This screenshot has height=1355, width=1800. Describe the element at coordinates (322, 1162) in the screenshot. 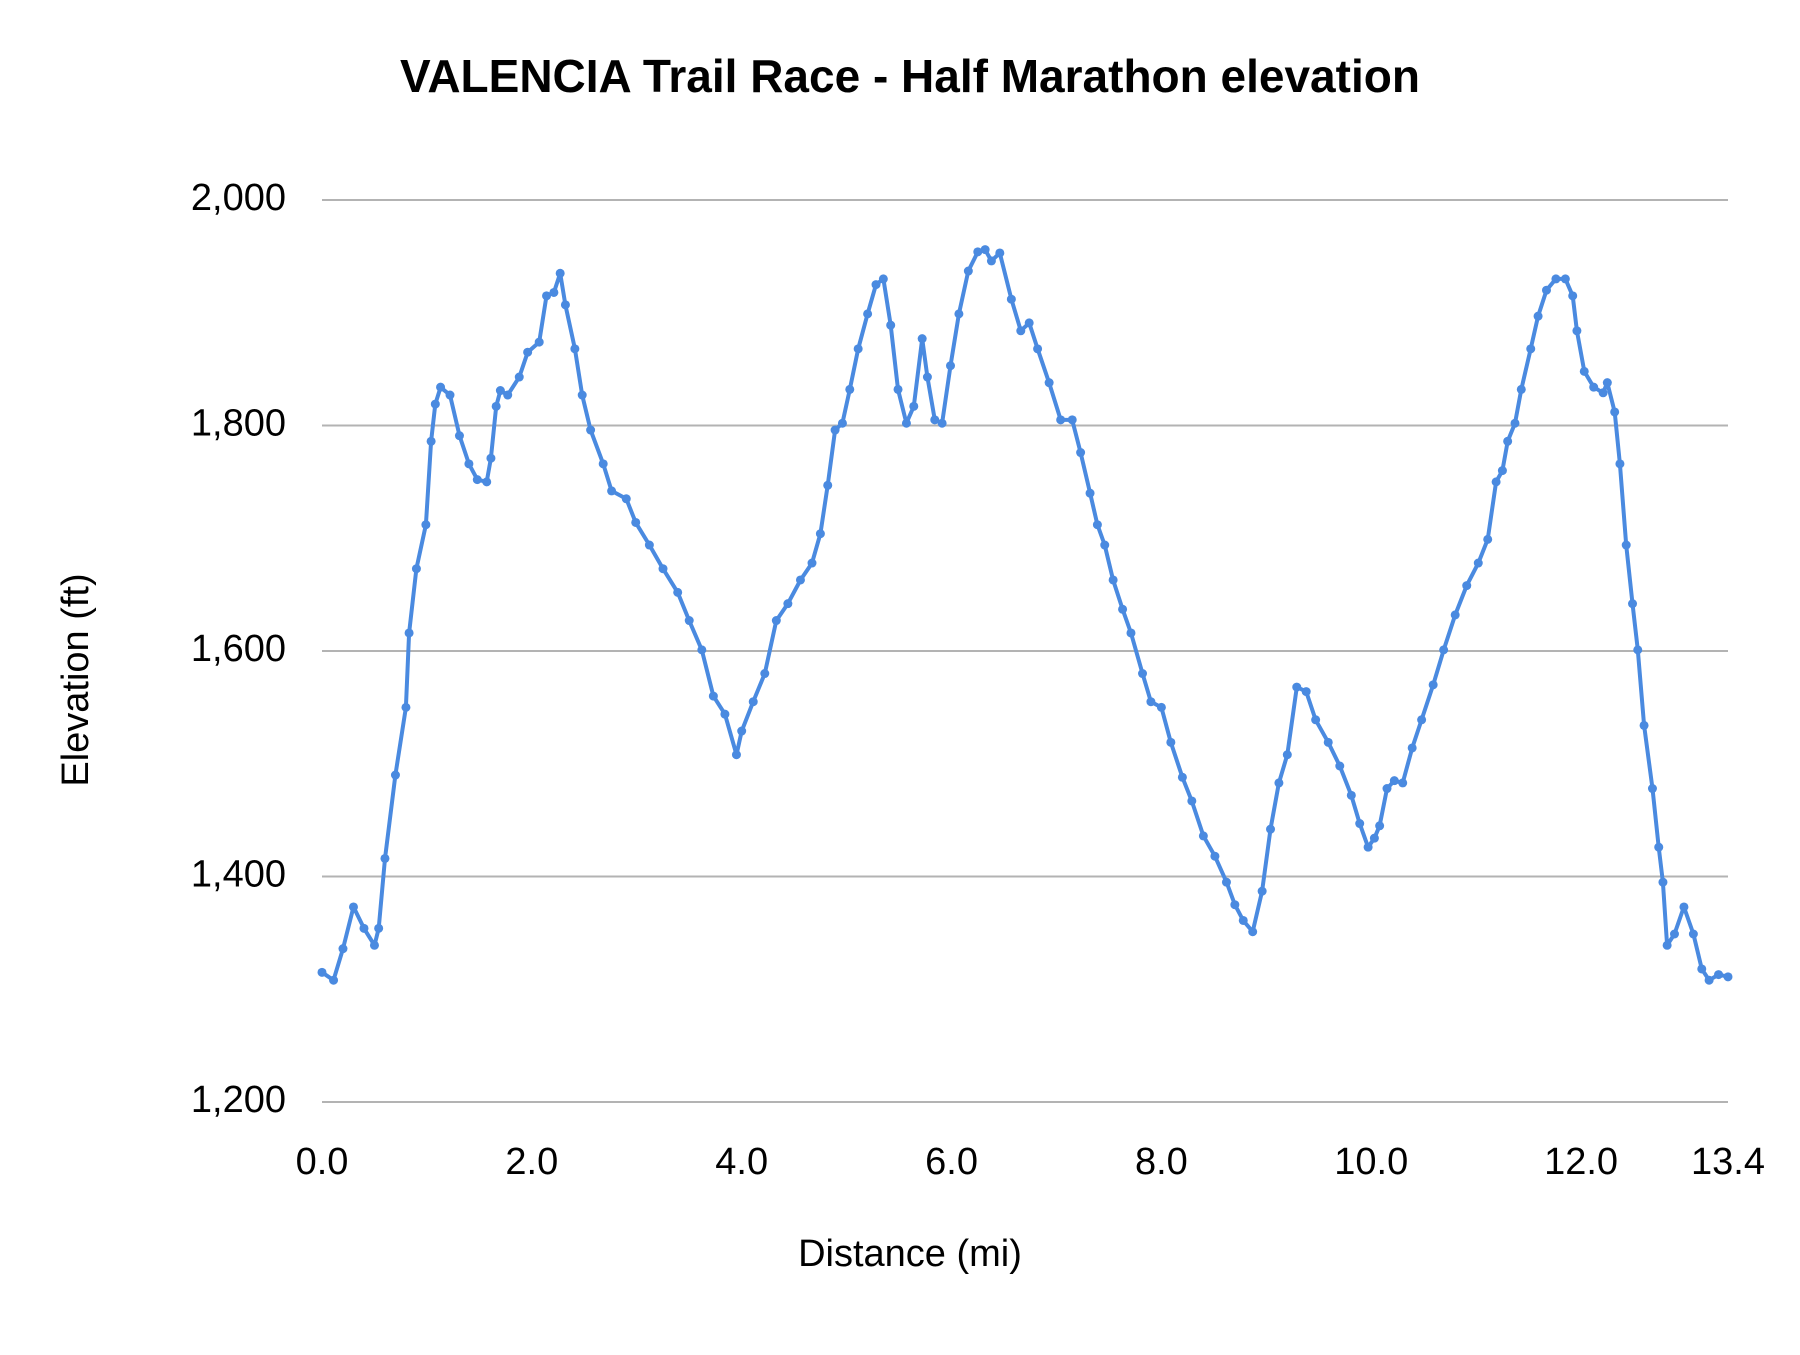

I see `x-tick-label: 0.0` at that location.